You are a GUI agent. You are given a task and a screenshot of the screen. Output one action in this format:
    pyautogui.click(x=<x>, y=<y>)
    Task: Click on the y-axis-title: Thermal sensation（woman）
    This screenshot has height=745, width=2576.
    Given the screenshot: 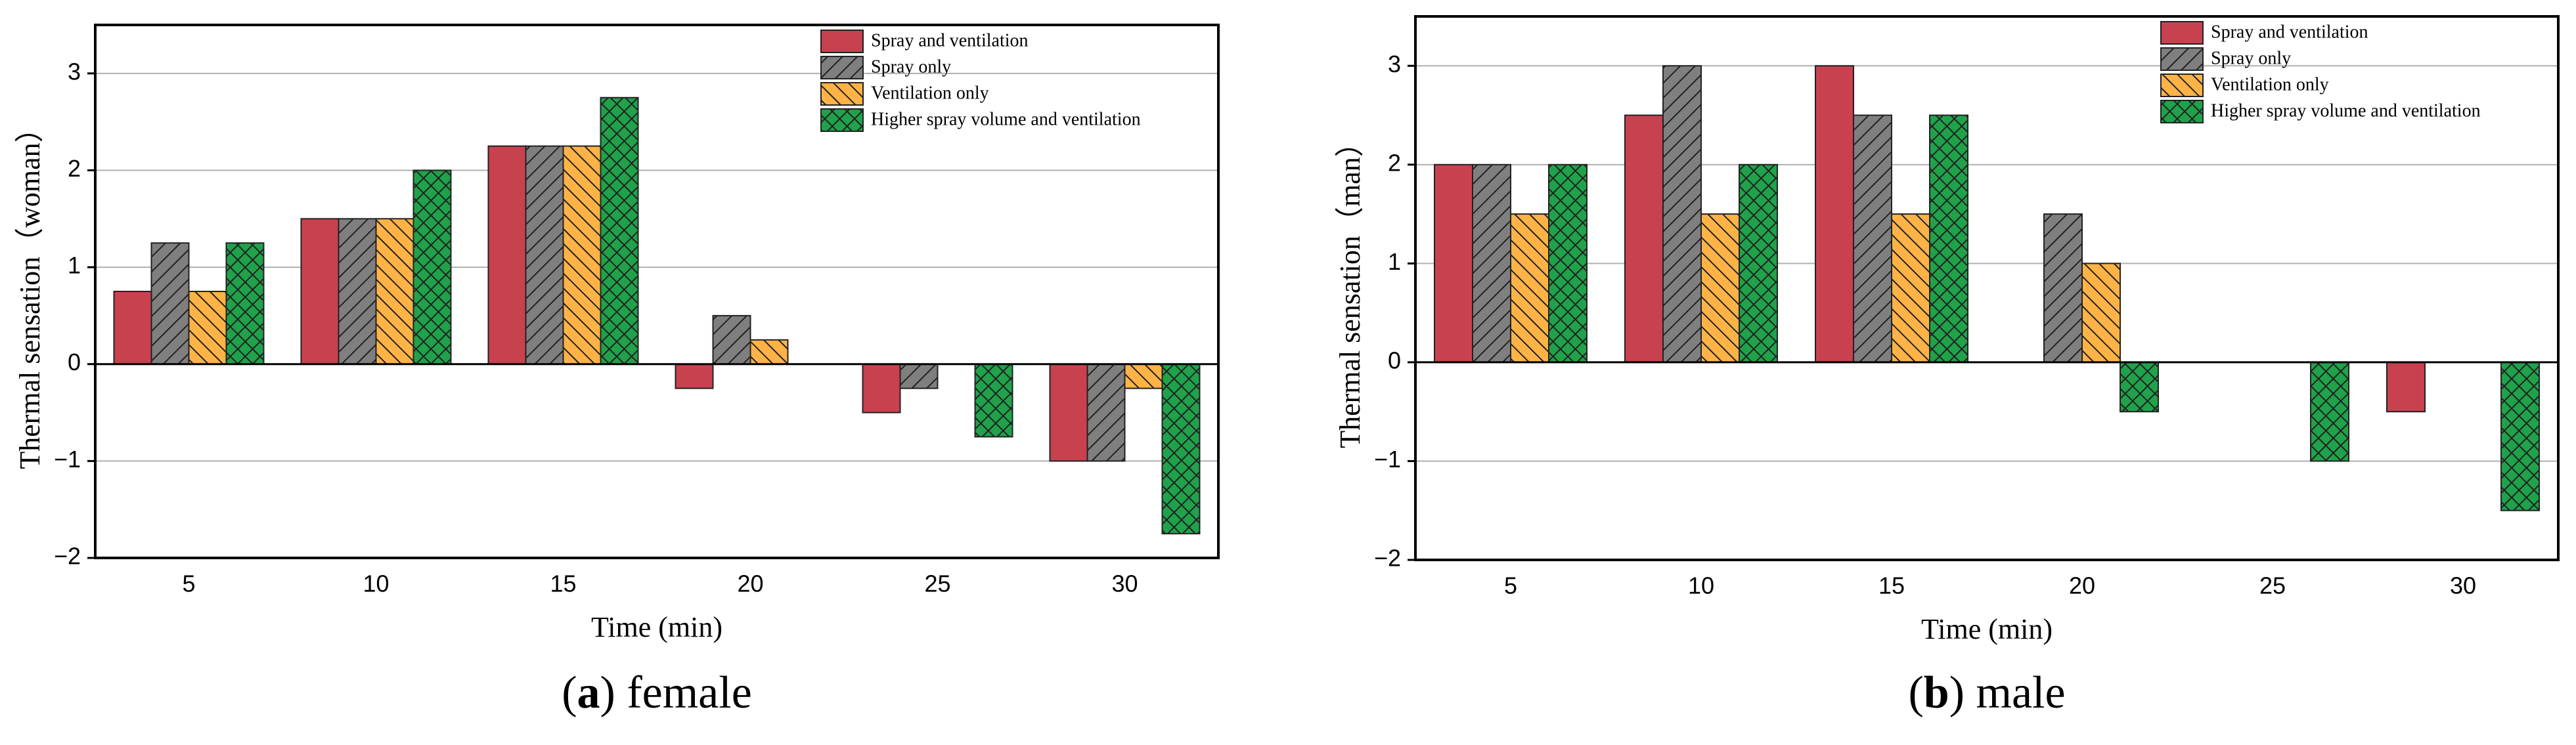 What is the action you would take?
    pyautogui.click(x=30, y=291)
    